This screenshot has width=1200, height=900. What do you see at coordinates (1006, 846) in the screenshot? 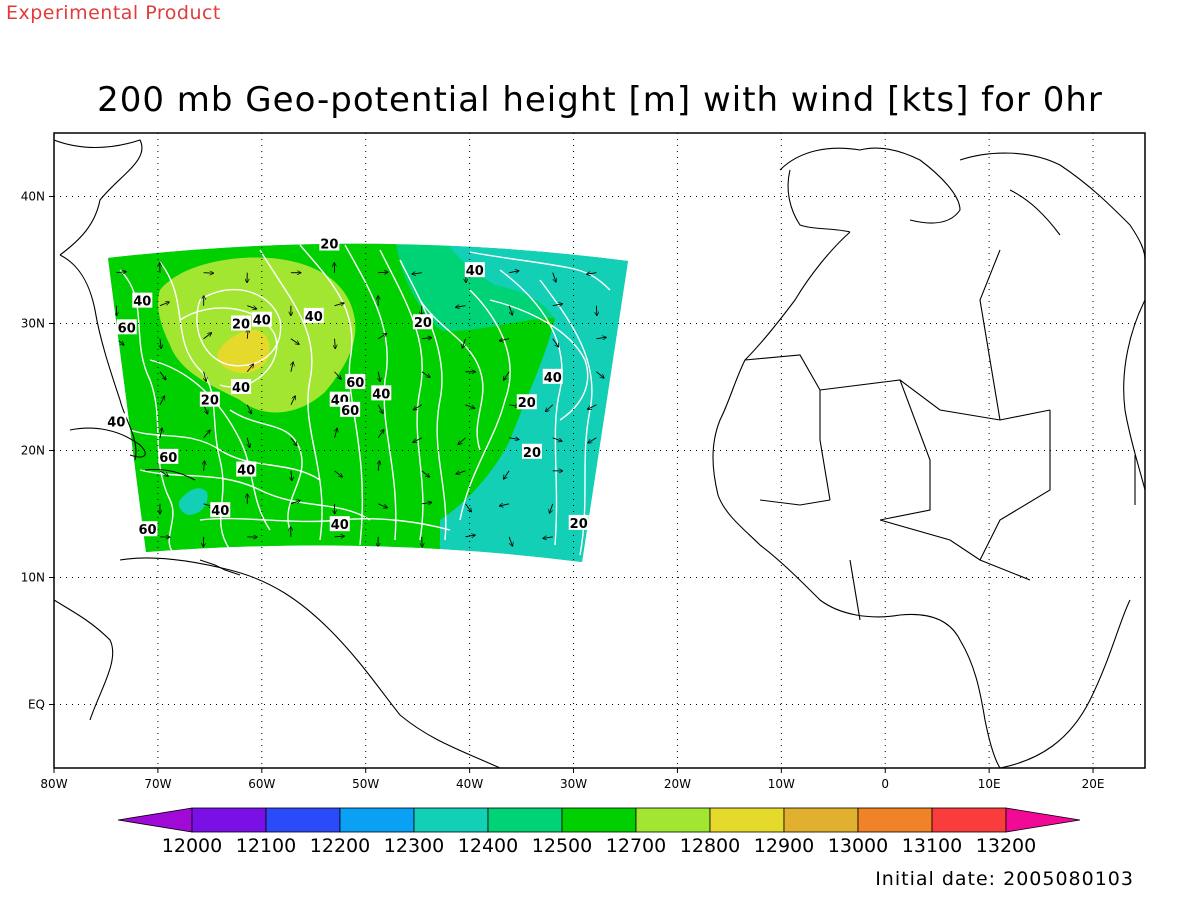
I see `colorbar-label: 13200` at bounding box center [1006, 846].